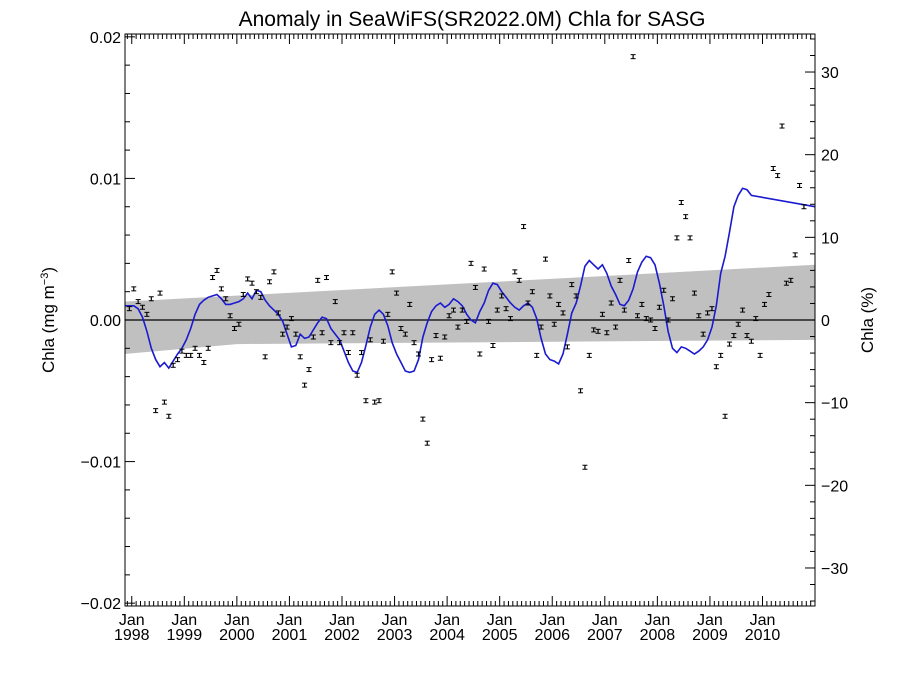  I want to click on y2-tick-label: −30, so click(834, 569).